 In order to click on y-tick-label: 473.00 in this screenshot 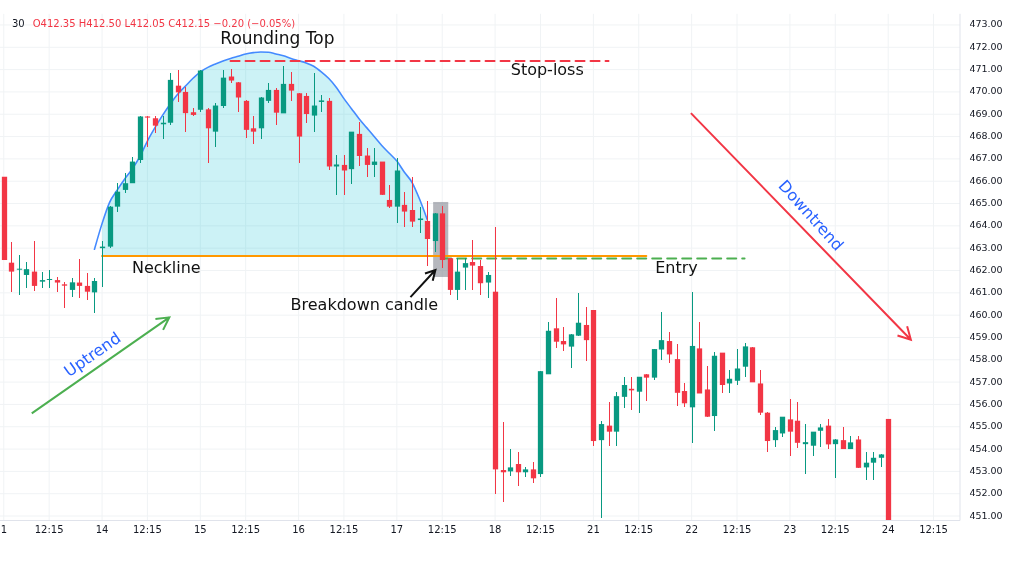, I will do `click(986, 24)`.